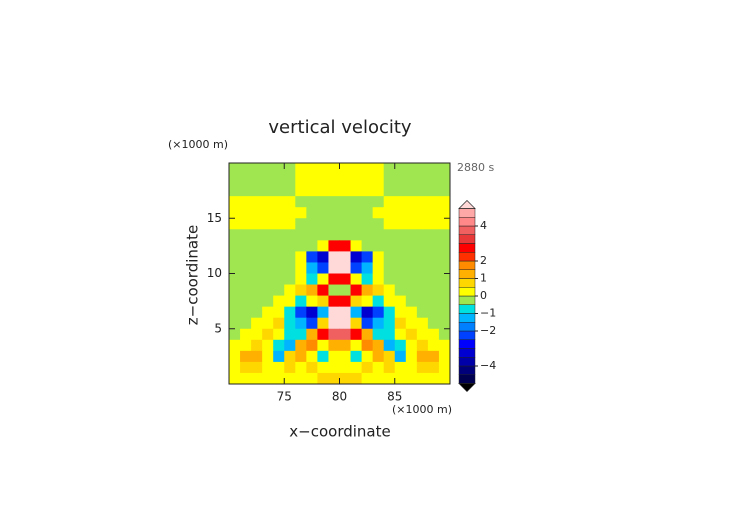 This screenshot has width=752, height=532. Describe the element at coordinates (488, 330) in the screenshot. I see `colorbar-tick-label: −2` at that location.